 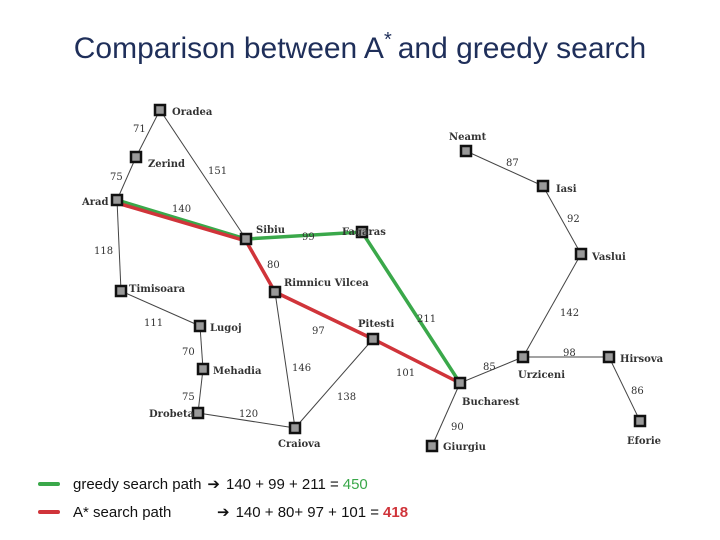 I want to click on edge-weight: 142, so click(x=569, y=313).